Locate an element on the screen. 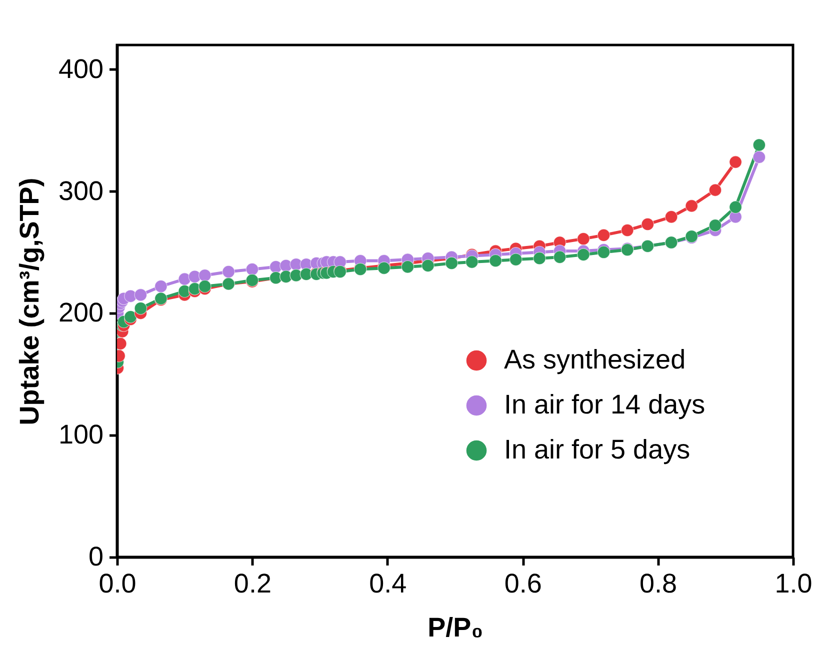 The height and width of the screenshot is (661, 827). x-tick-label: 0.4 is located at coordinates (388, 583).